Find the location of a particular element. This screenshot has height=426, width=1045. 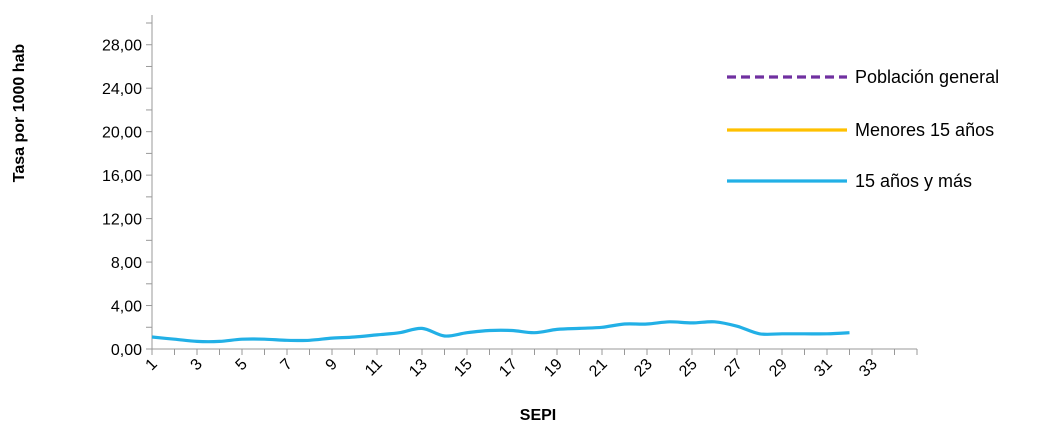

x-tick-label: 5 is located at coordinates (242, 365).